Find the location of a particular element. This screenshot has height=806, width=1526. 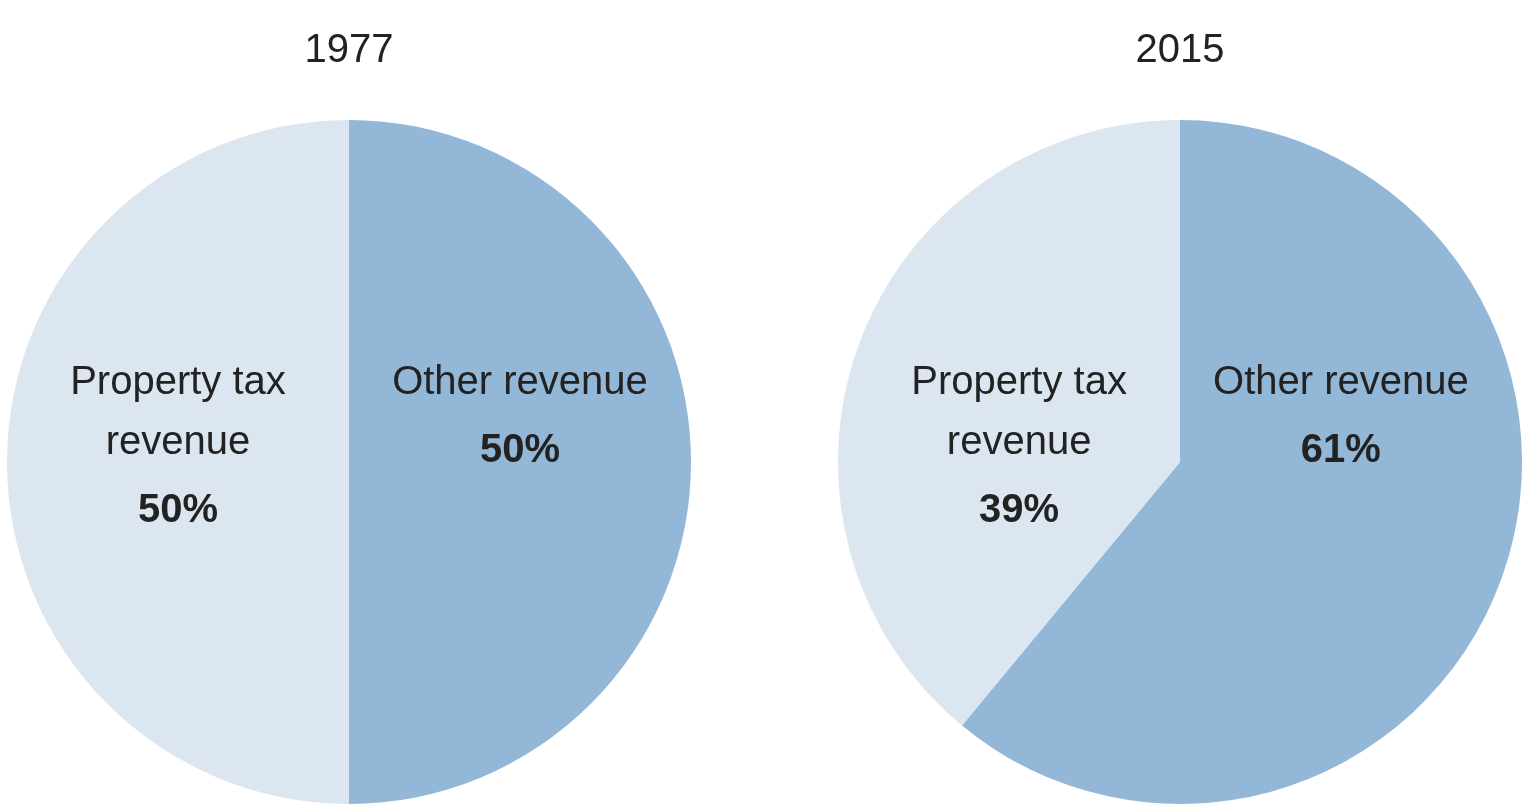

chart-title: 2015 is located at coordinates (1180, 48).